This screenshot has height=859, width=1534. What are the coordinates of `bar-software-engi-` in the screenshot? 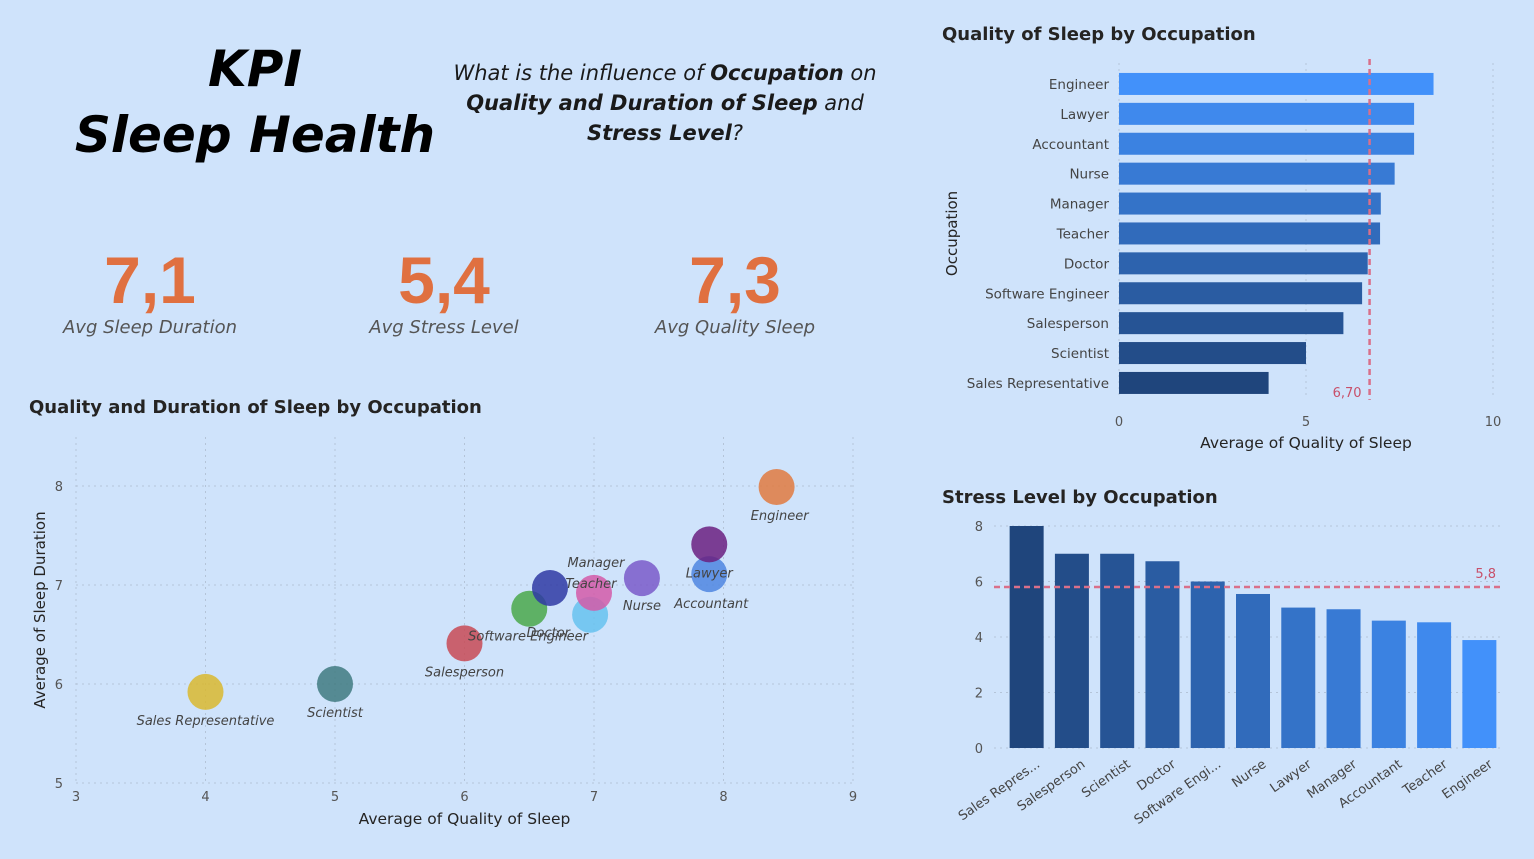 It's located at (1207, 664).